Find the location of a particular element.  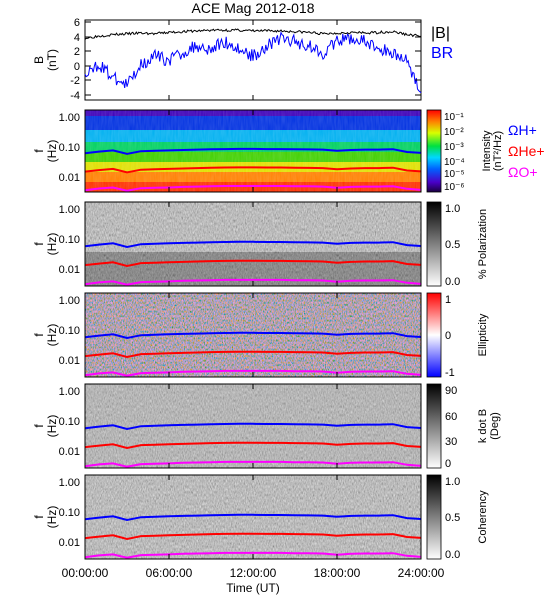

bfield-y-tickmarks is located at coordinates (253, 58).